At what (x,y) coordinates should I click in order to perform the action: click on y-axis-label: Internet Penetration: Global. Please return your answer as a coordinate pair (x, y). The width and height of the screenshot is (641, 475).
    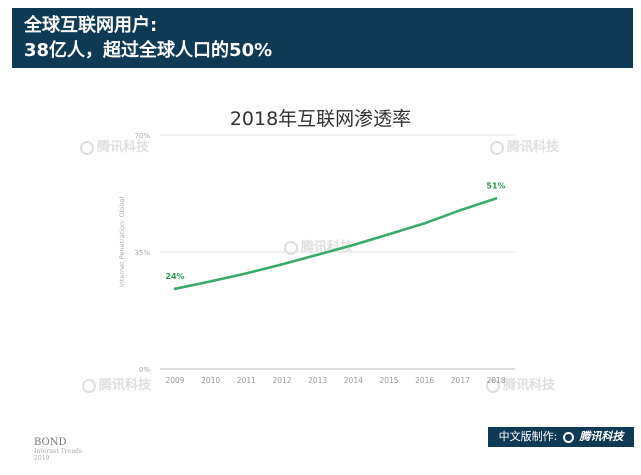
    Looking at the image, I should click on (122, 242).